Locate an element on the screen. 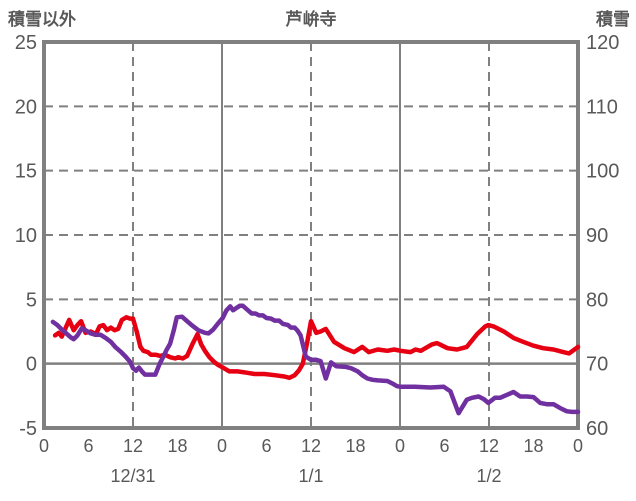  svg-text: 5 is located at coordinates (31, 300).